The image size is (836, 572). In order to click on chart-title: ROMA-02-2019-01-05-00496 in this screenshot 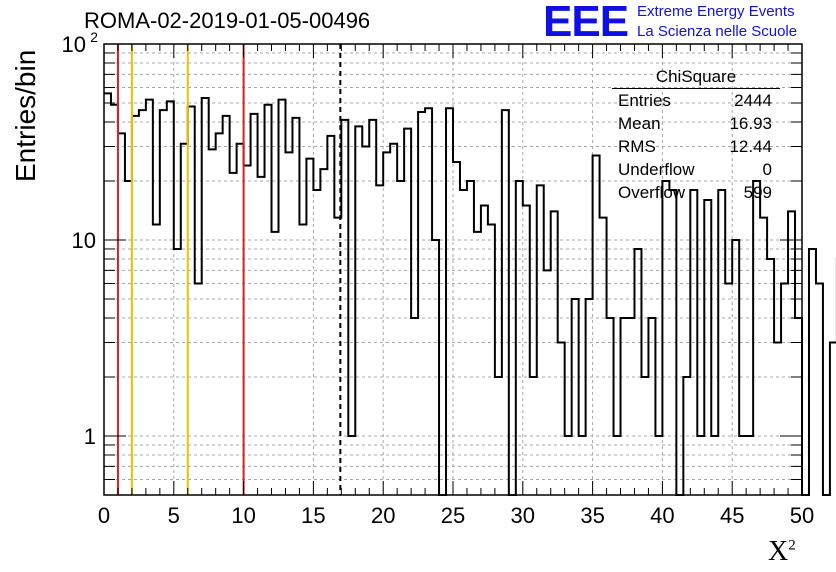, I will do `click(227, 20)`.